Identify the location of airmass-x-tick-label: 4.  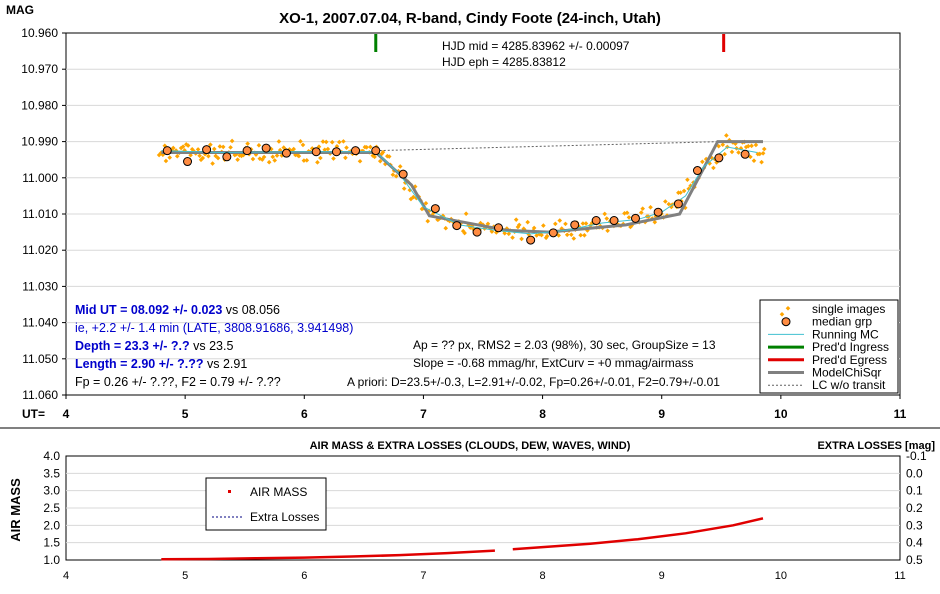
(66, 576).